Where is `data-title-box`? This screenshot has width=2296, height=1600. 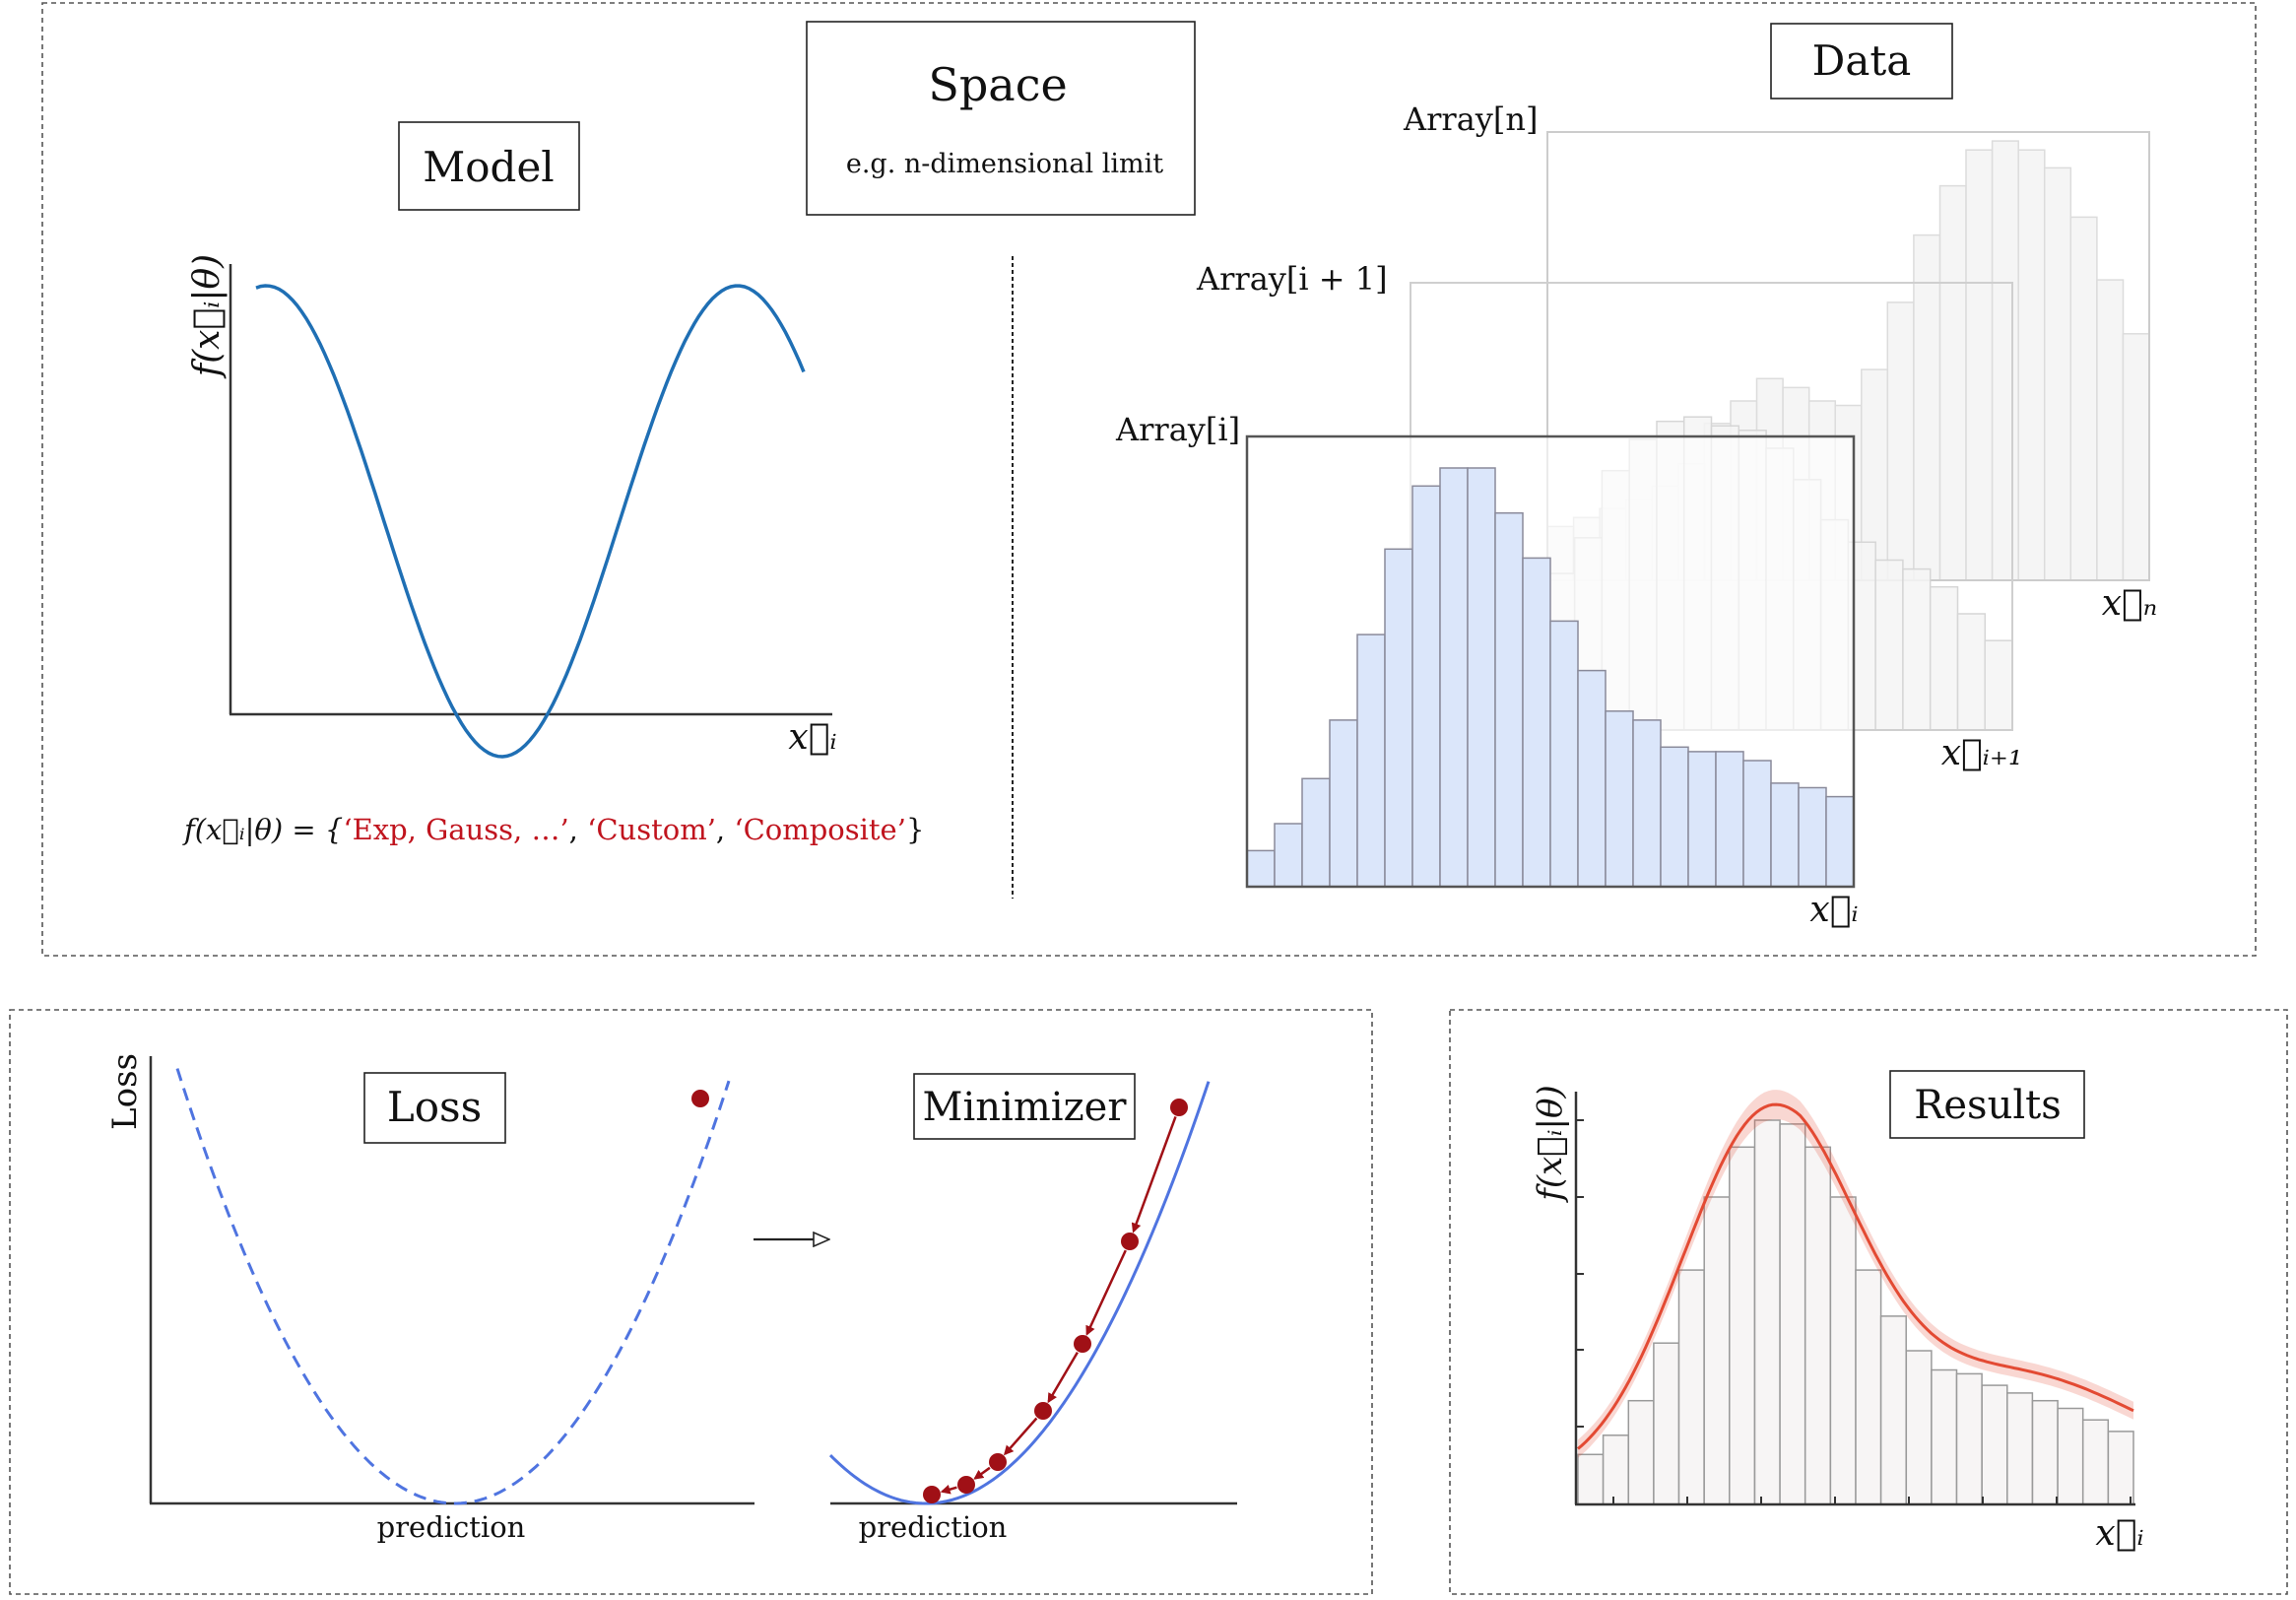
data-title-box is located at coordinates (1861, 61).